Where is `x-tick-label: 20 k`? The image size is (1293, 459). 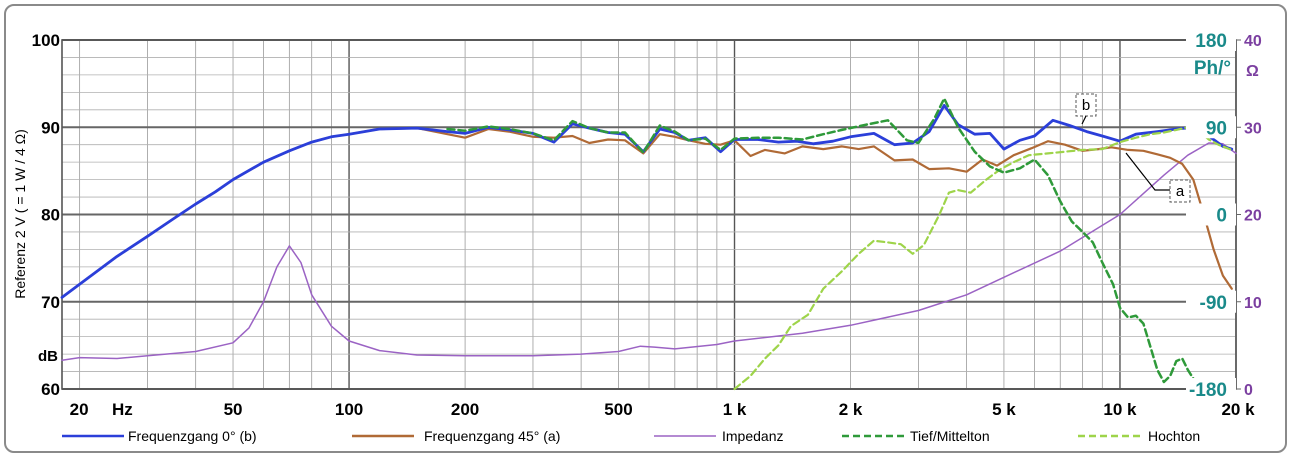
x-tick-label: 20 k is located at coordinates (1238, 409).